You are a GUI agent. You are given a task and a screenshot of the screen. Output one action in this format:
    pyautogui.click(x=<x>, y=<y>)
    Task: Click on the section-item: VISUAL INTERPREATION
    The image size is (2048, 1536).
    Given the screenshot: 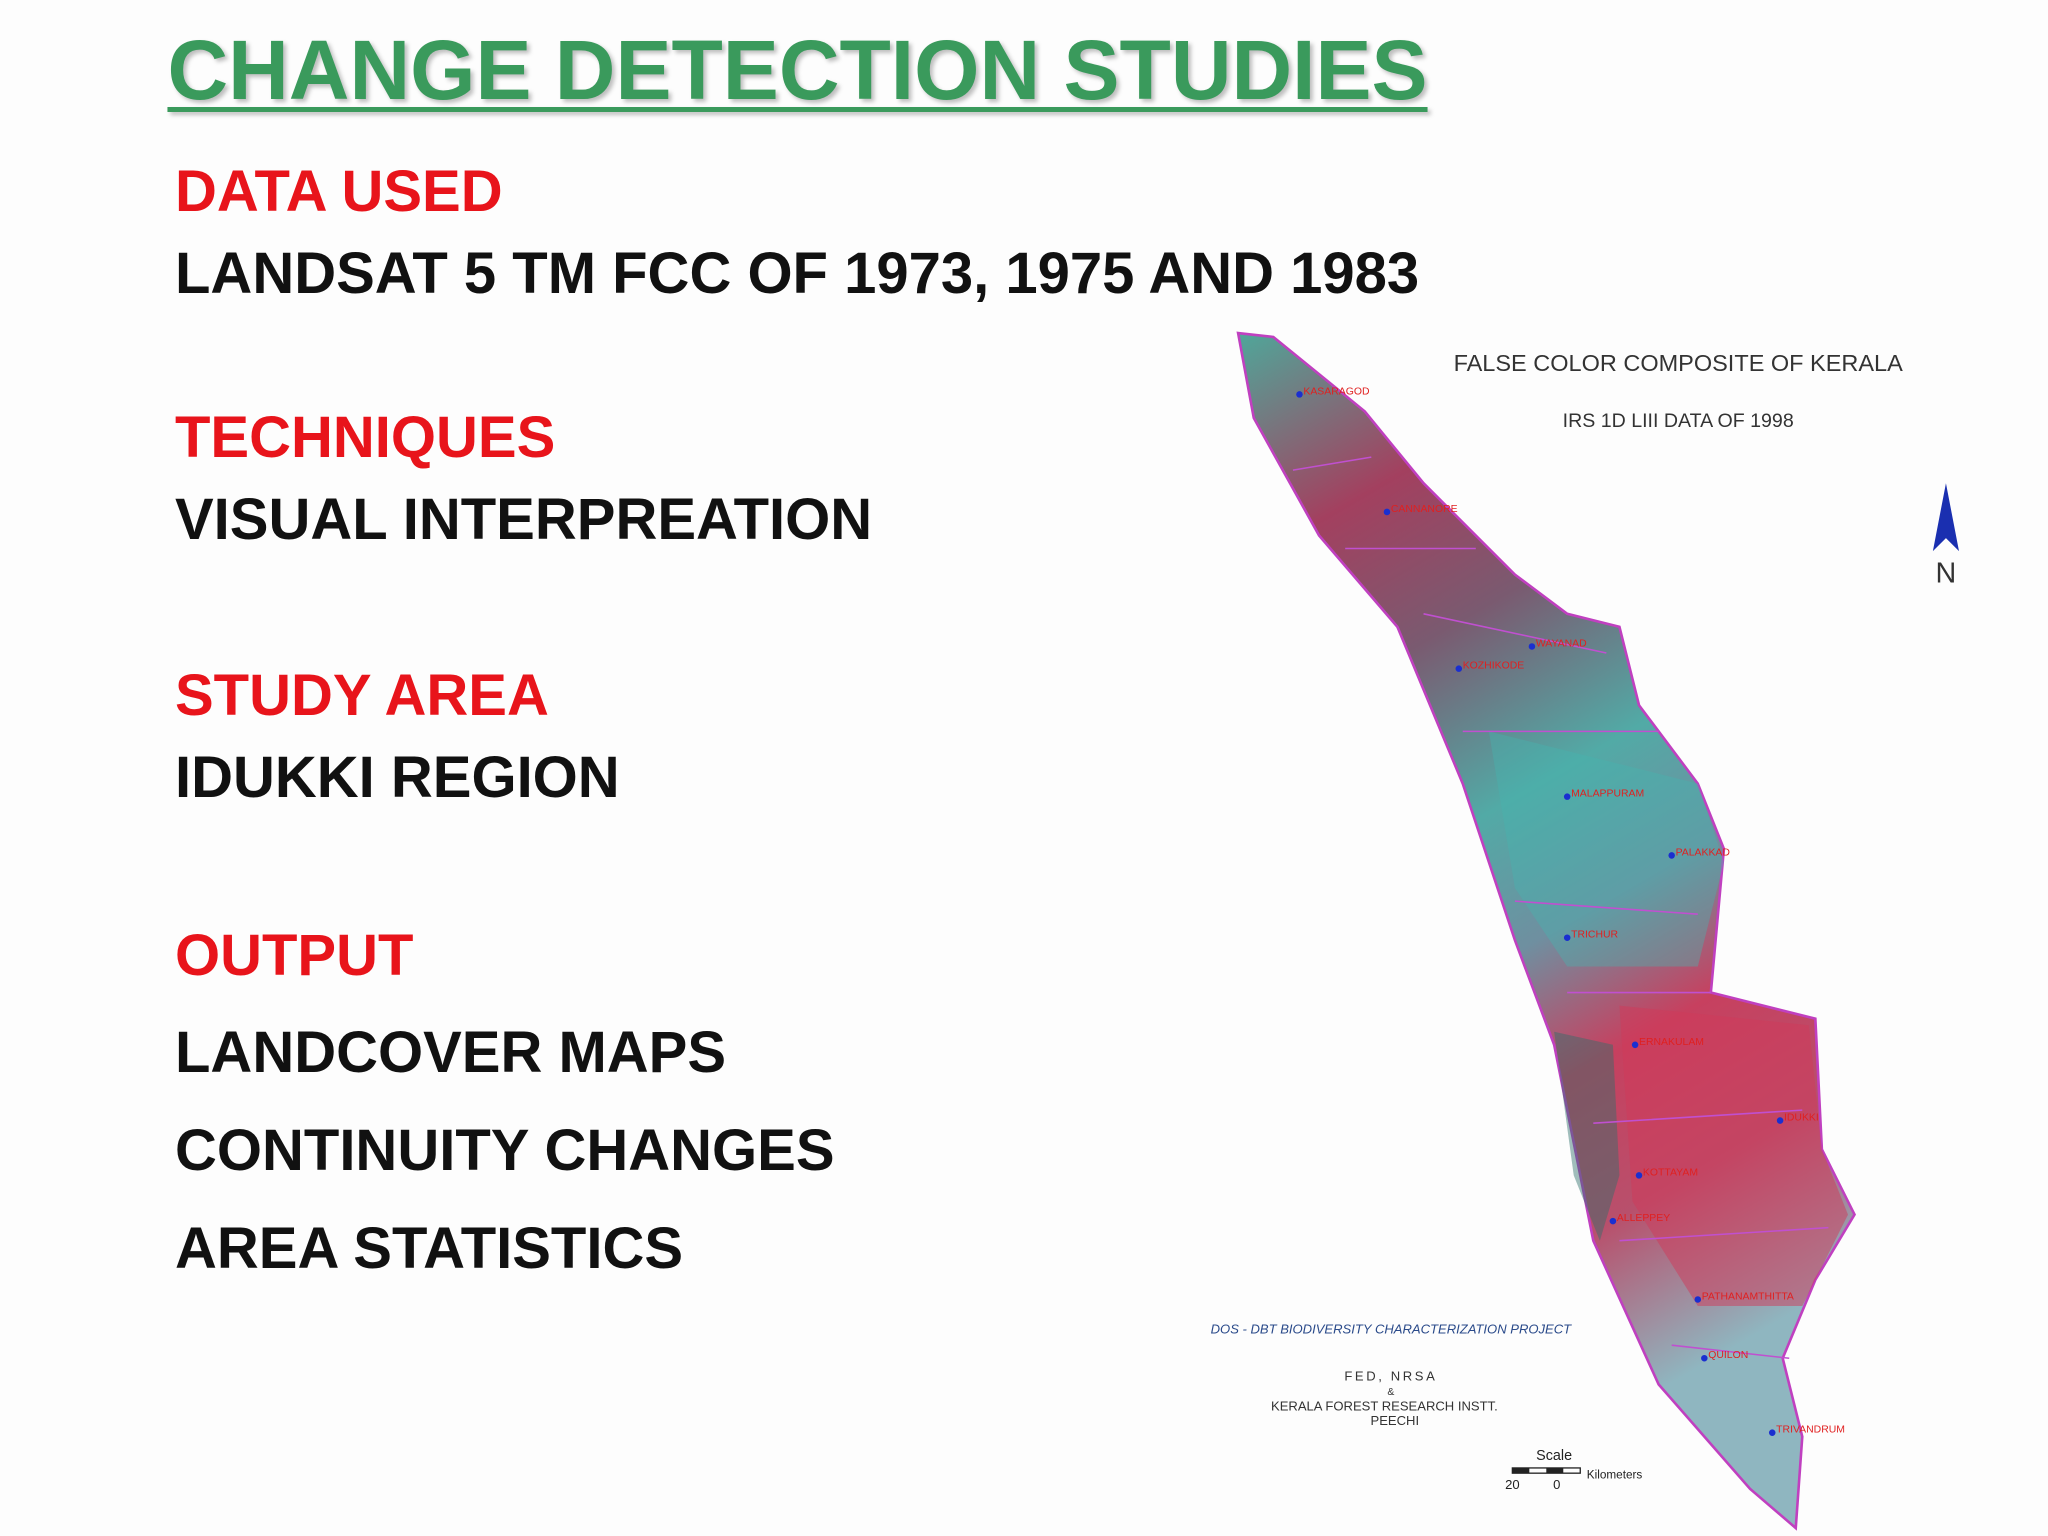 What is the action you would take?
    pyautogui.click(x=524, y=519)
    